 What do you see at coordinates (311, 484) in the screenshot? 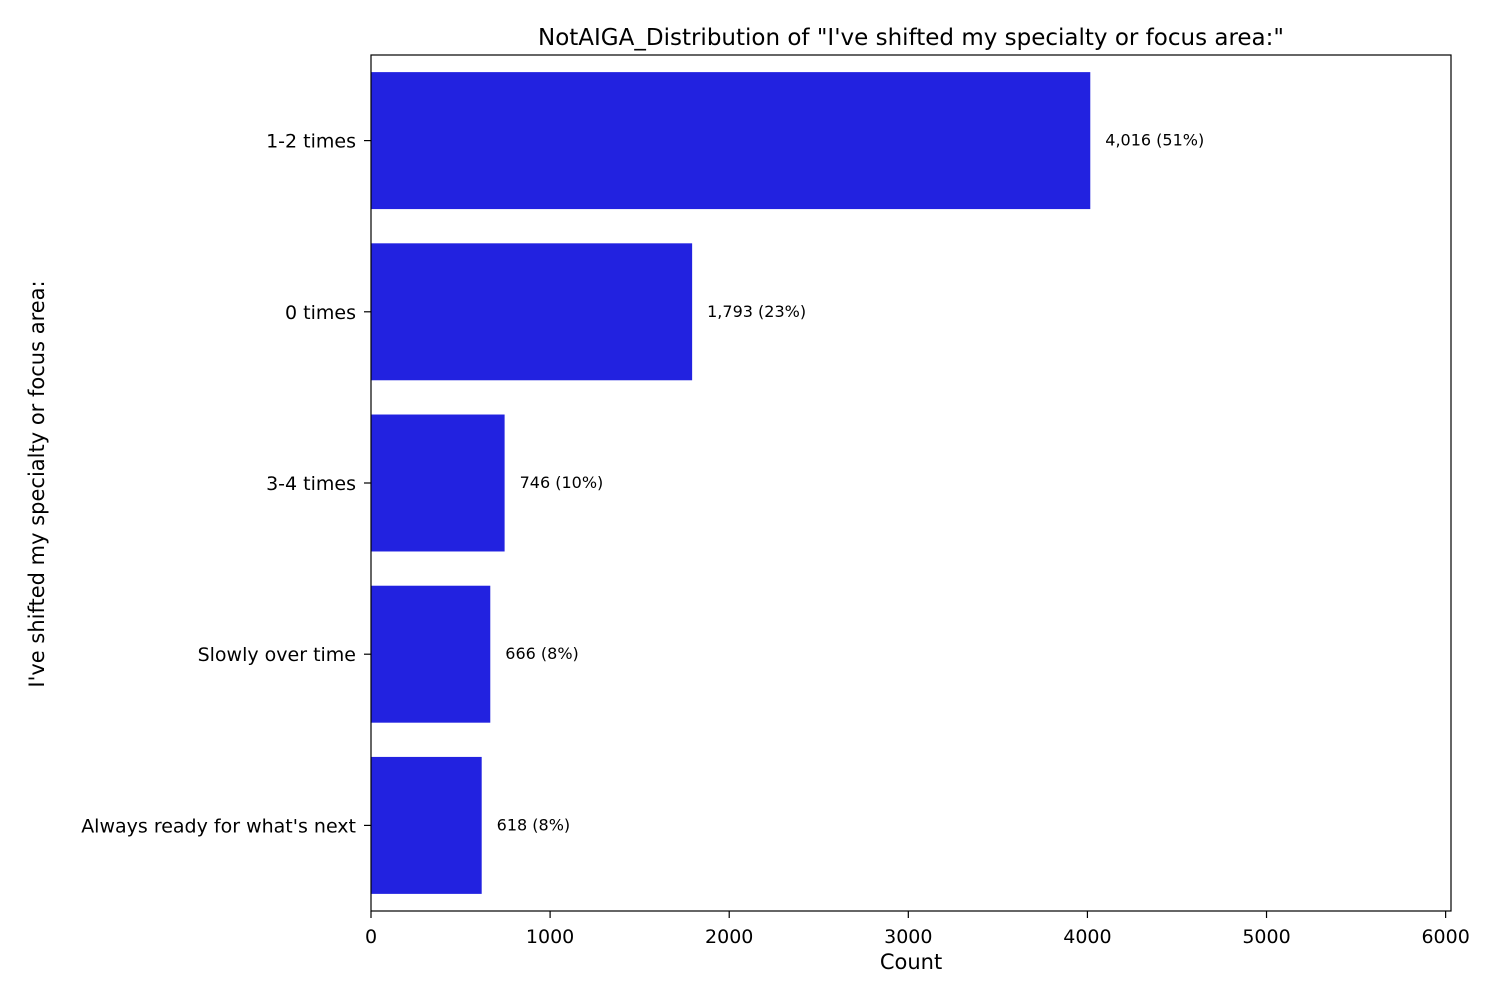
I see `y-tick-label-2: 3-4 times` at bounding box center [311, 484].